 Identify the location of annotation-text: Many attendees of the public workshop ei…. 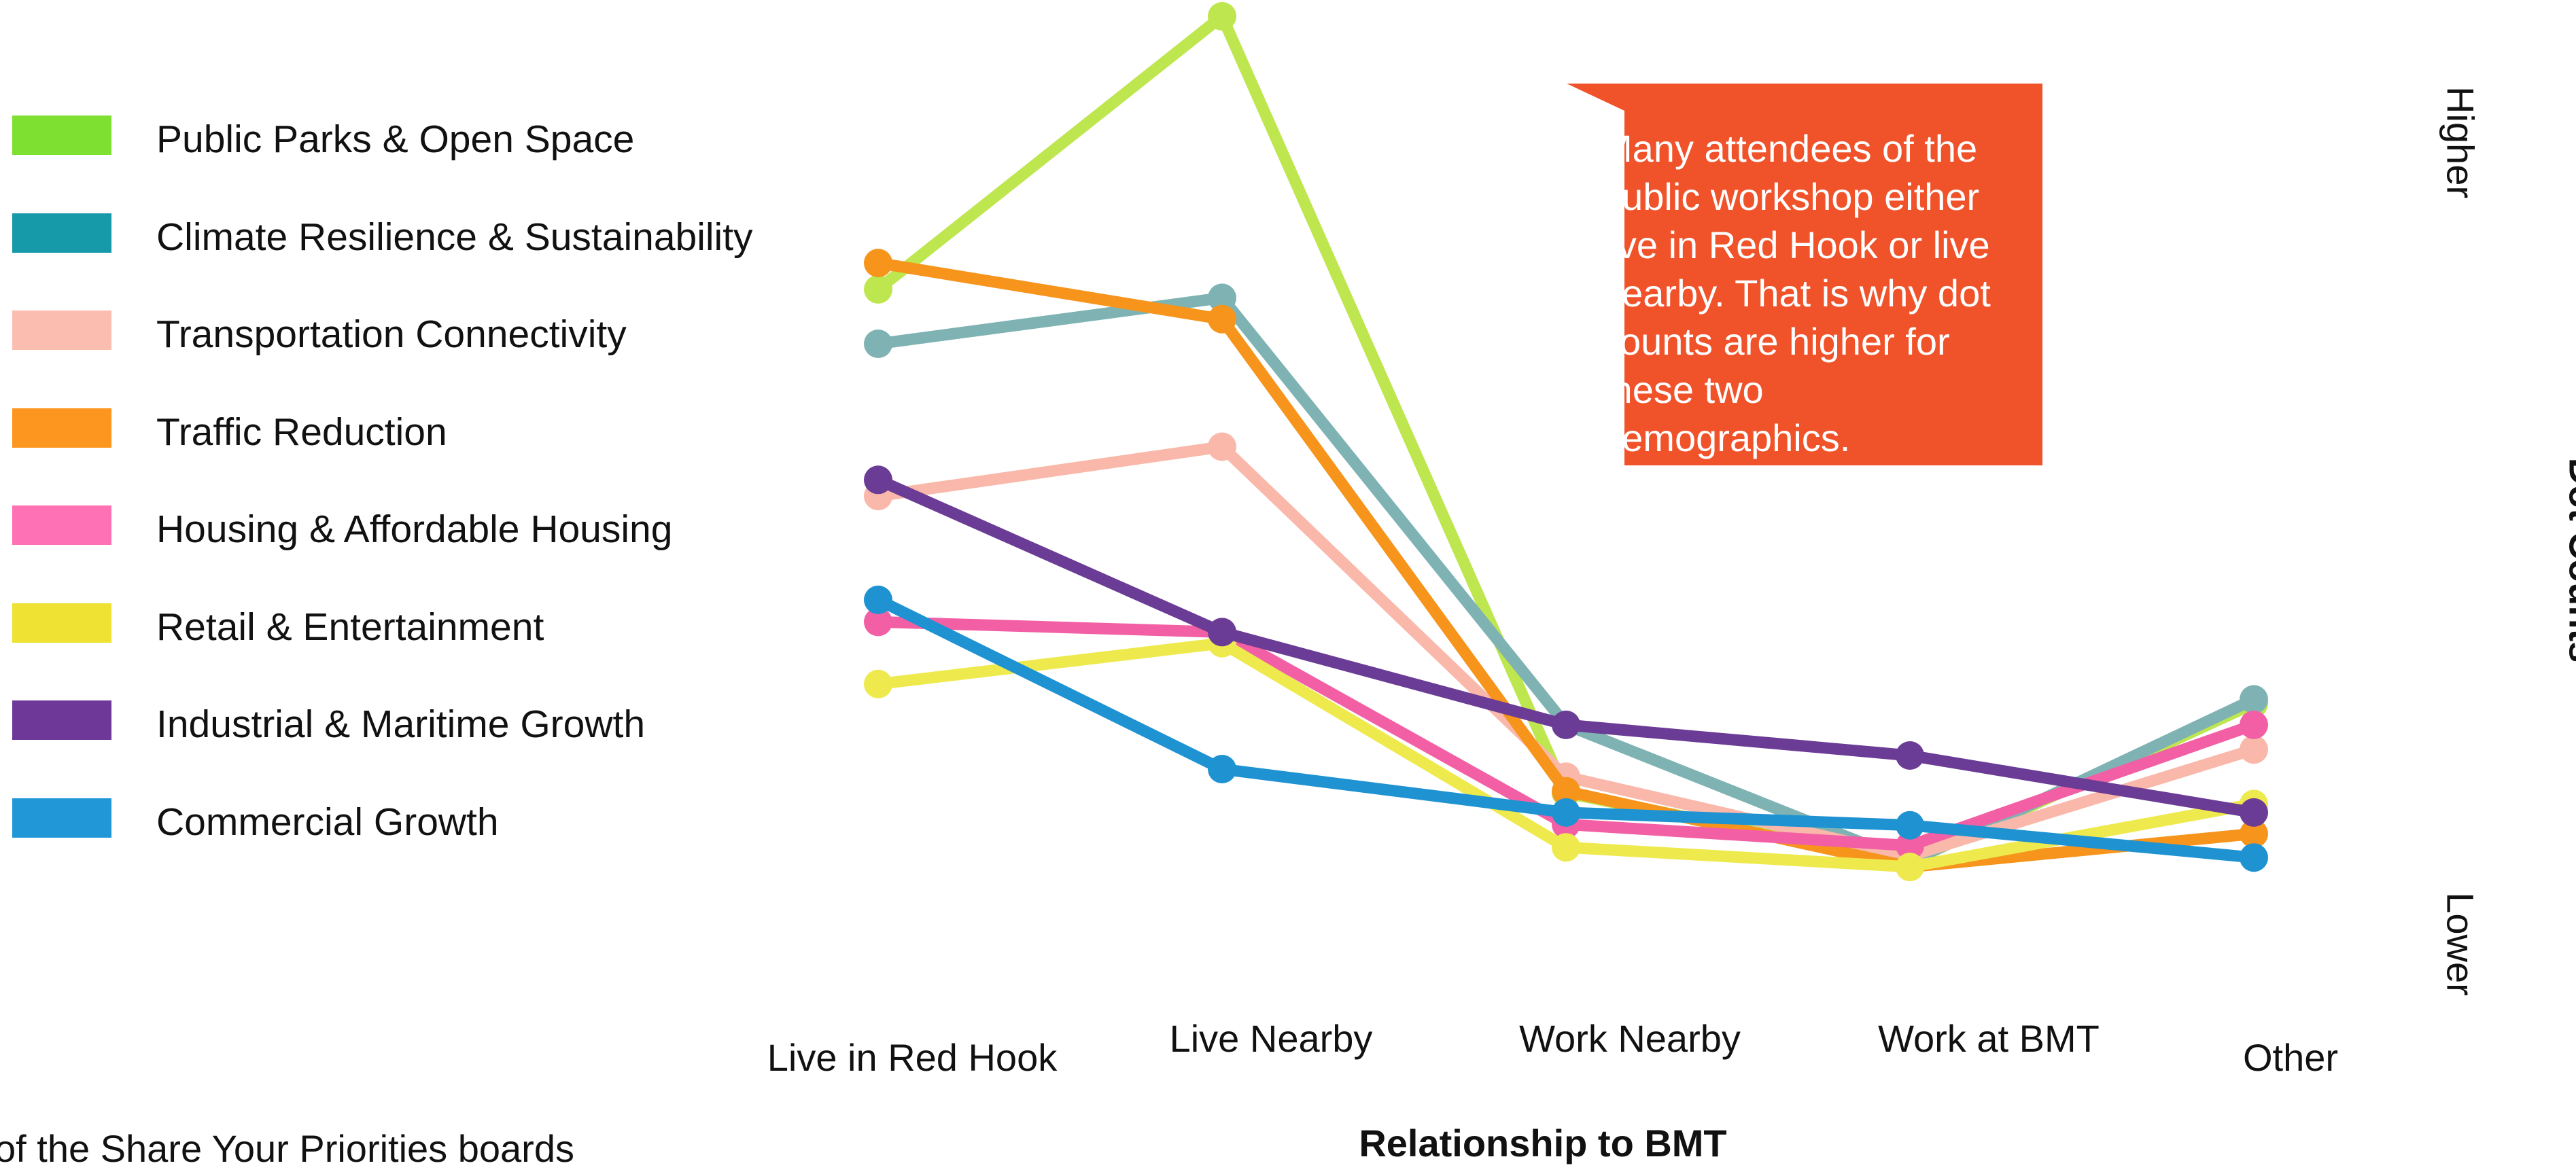
(1796, 293).